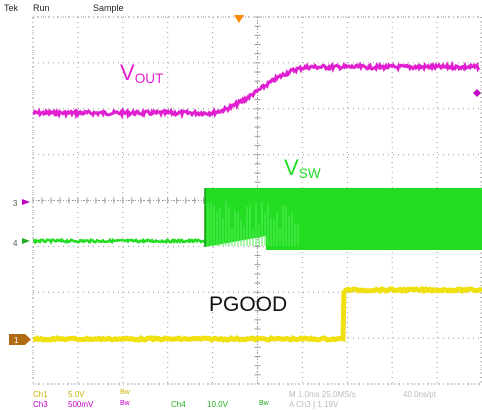 The height and width of the screenshot is (410, 482). I want to click on ch4-name: Ch4, so click(178, 404).